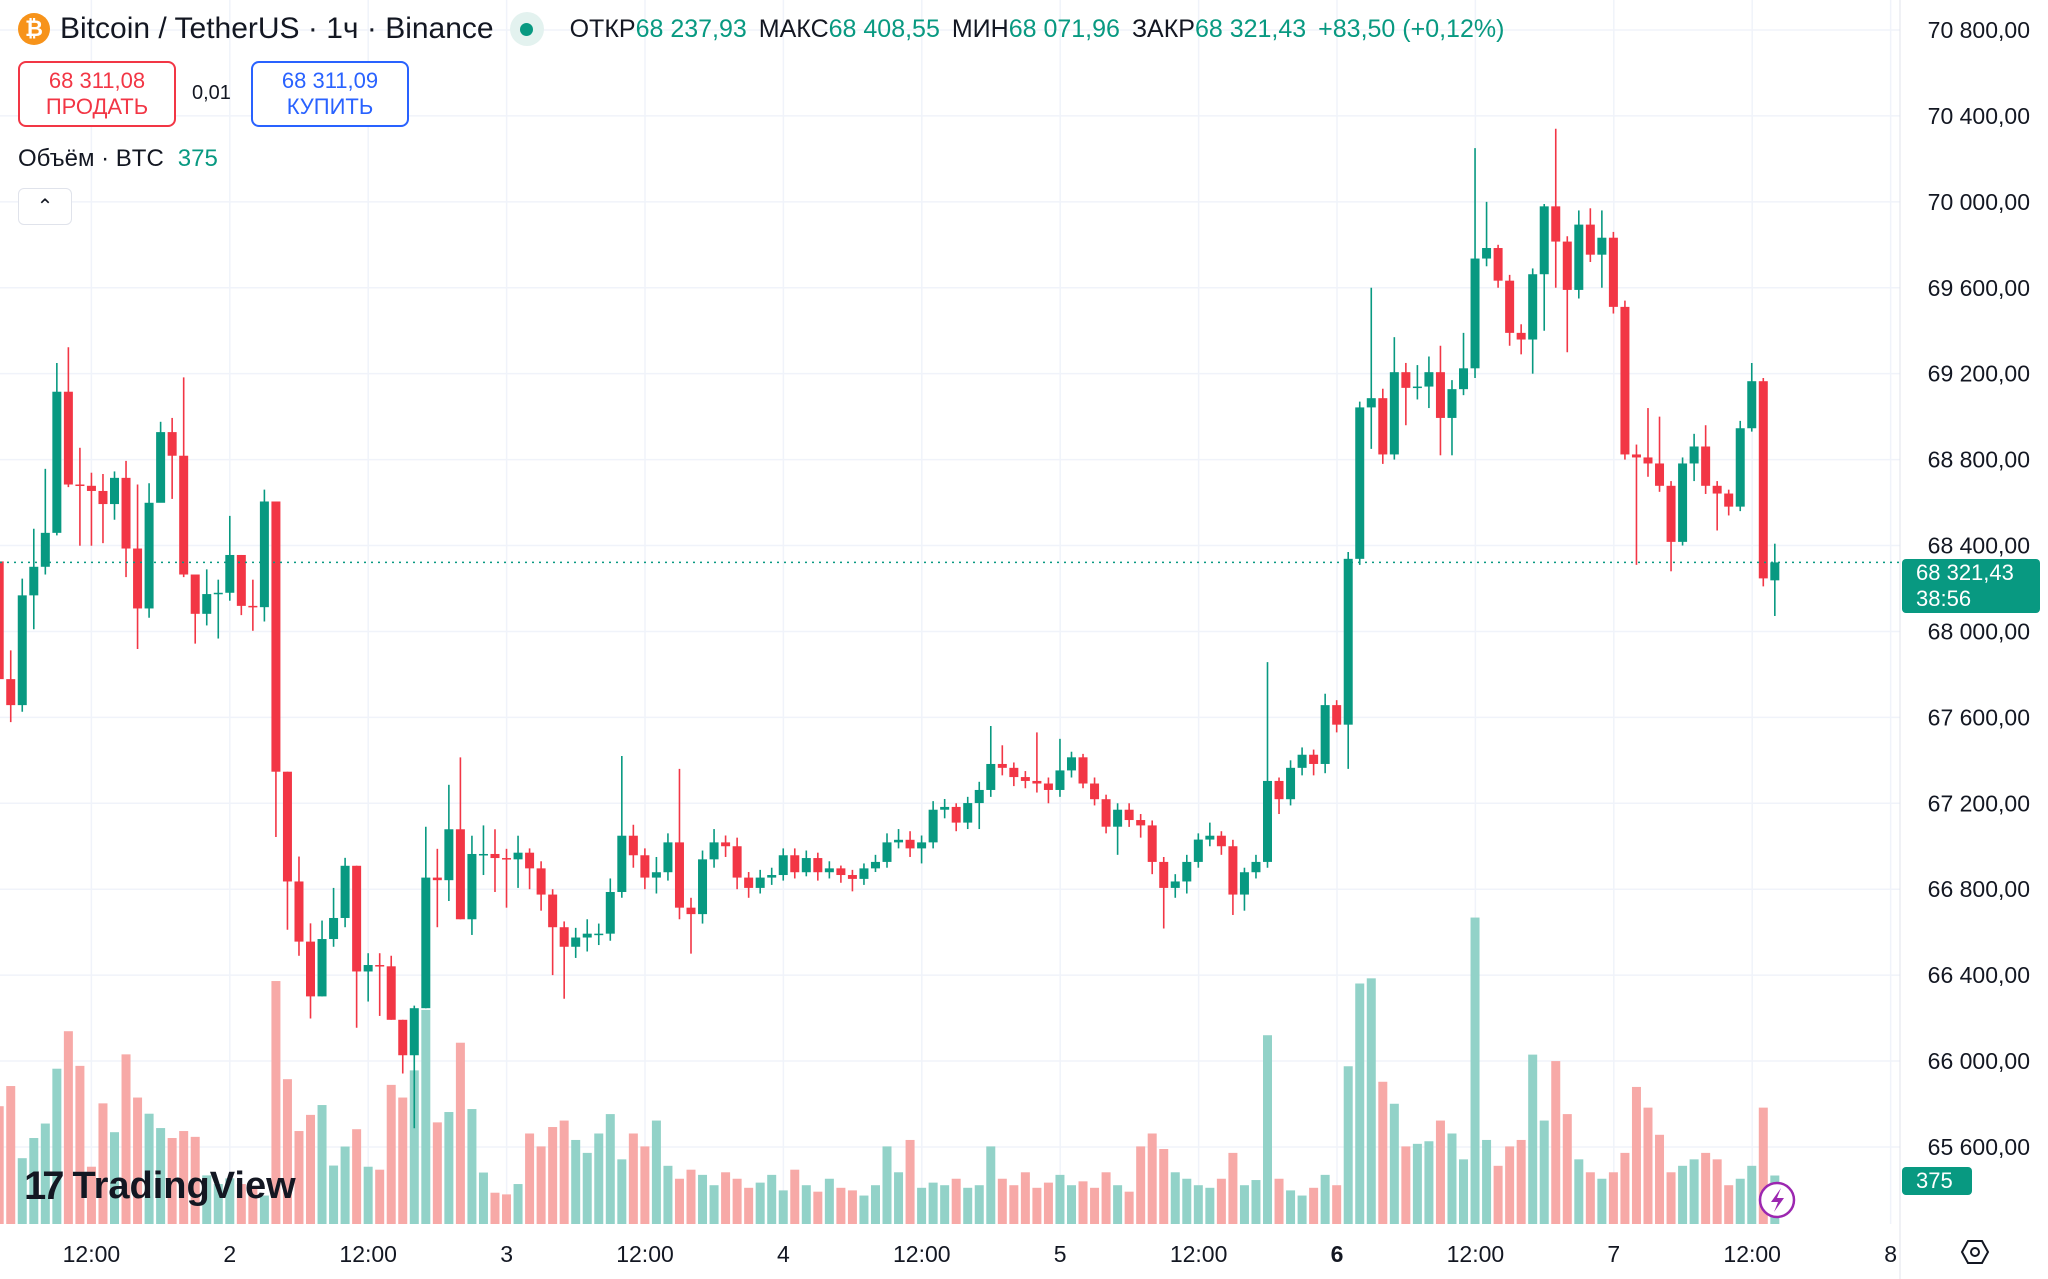 This screenshot has height=1279, width=2048. Describe the element at coordinates (118, 159) in the screenshot. I see `volume-legend: Объём · BTC 375` at that location.